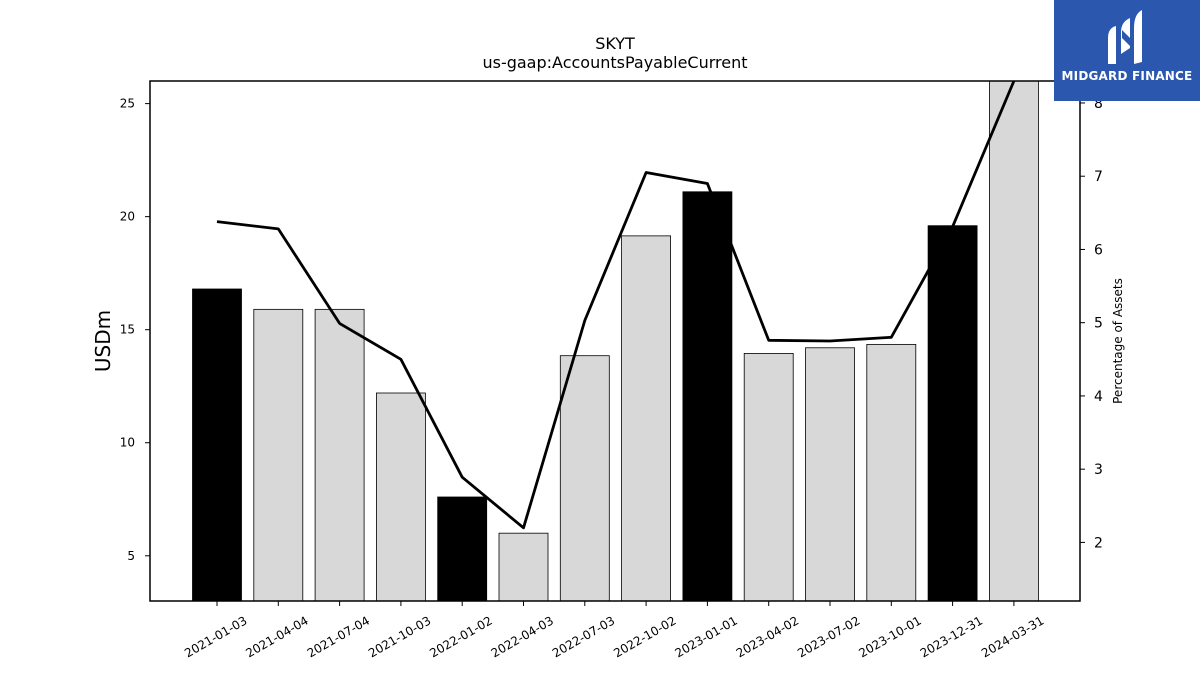  What do you see at coordinates (644, 636) in the screenshot?
I see `x-tick-label: 2022-10-02` at bounding box center [644, 636].